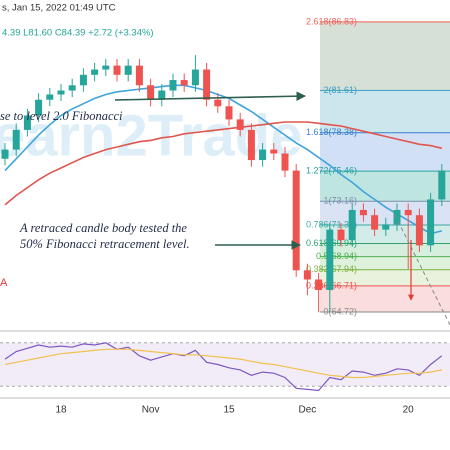  I want to click on annotation: se to level 2.0 Fibonacci, so click(61, 116).